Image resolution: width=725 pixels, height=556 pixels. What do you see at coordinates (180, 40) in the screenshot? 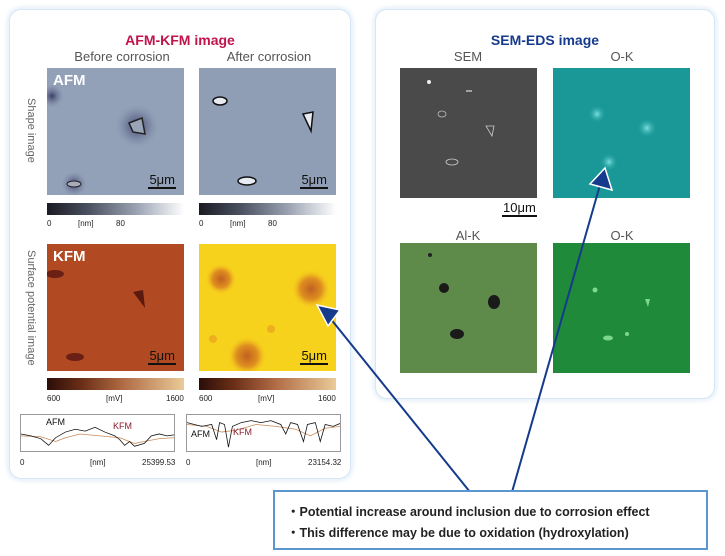
I see `afm-kfm-title: AFM-KFM image` at bounding box center [180, 40].